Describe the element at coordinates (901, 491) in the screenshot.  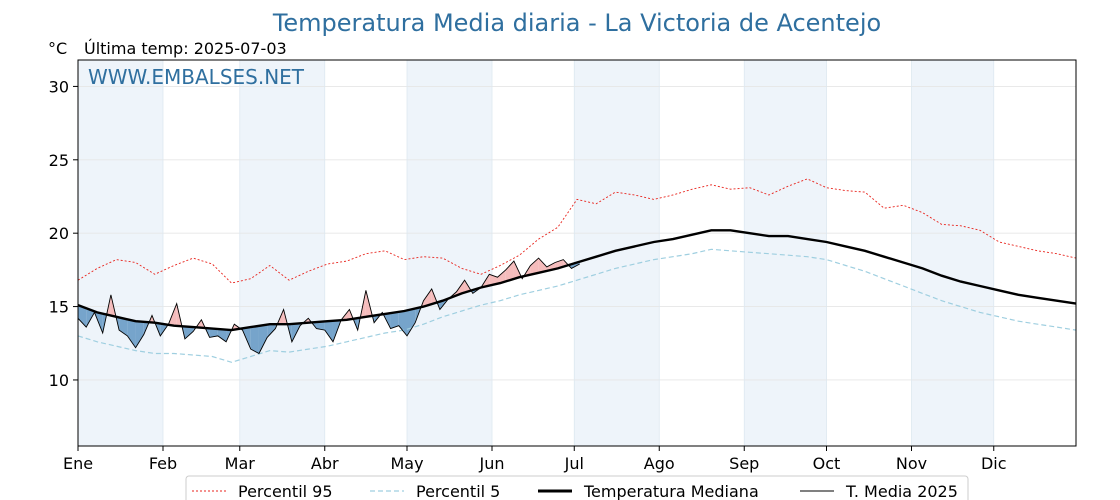
I see `legend-label-2025: T. Media 2025` at that location.